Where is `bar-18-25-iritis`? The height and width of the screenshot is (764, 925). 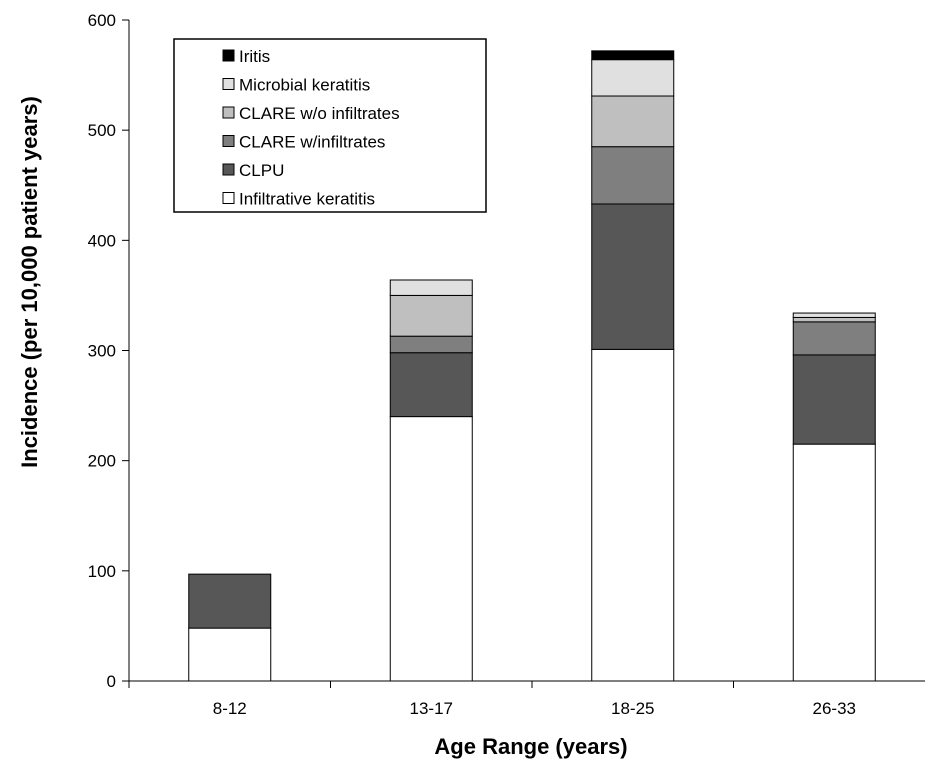 bar-18-25-iritis is located at coordinates (633, 55).